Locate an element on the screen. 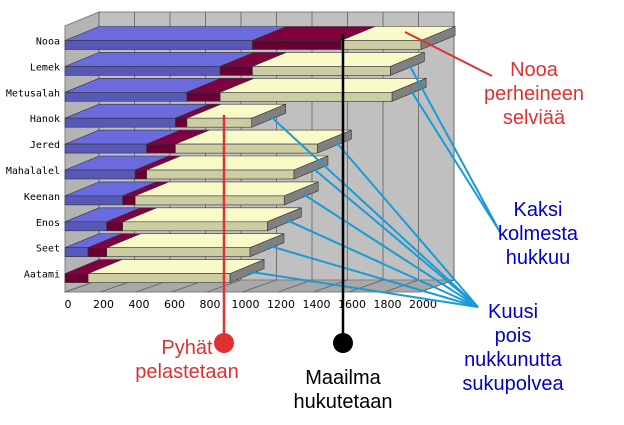 This screenshot has height=425, width=624. annotation-pyhat: Pyhät pelastetaan is located at coordinates (187, 360).